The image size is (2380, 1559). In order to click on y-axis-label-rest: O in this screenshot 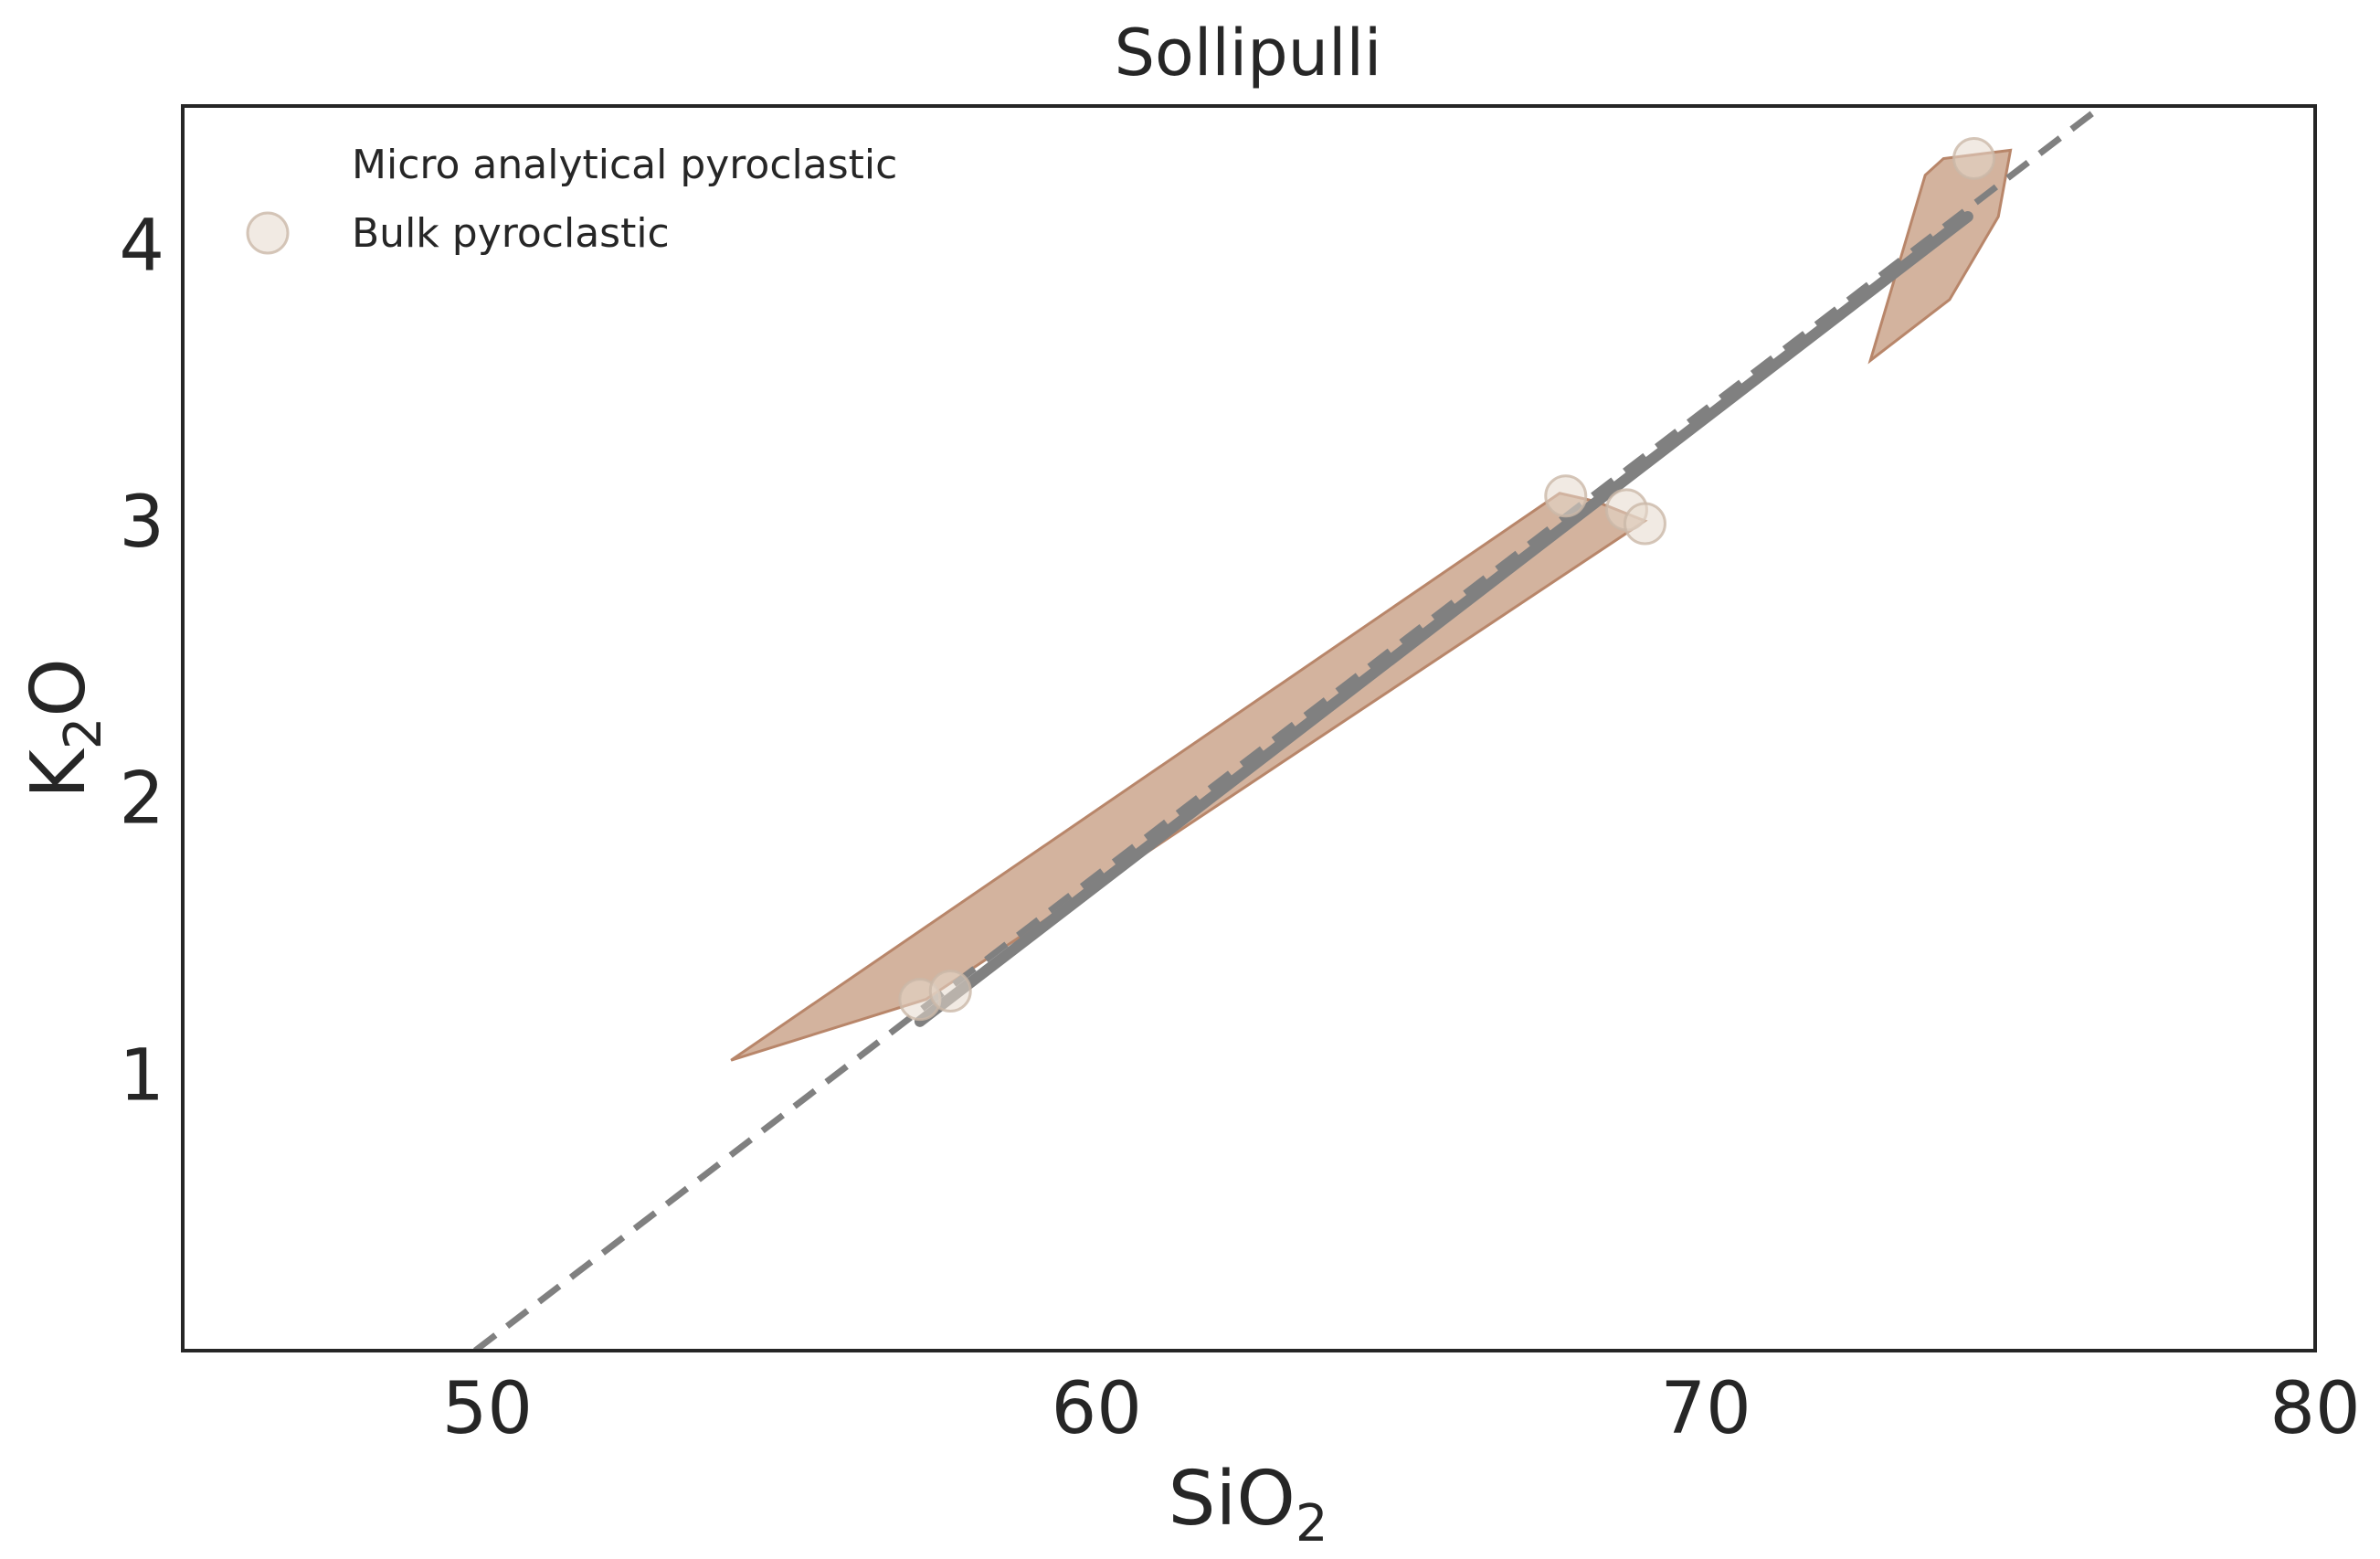, I will do `click(59, 687)`.